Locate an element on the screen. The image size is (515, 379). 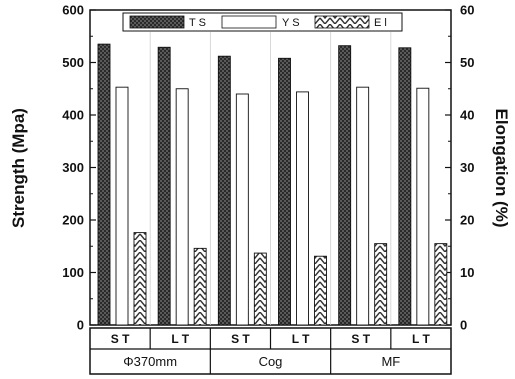
left-tick-label: 500 is located at coordinates (73, 62).